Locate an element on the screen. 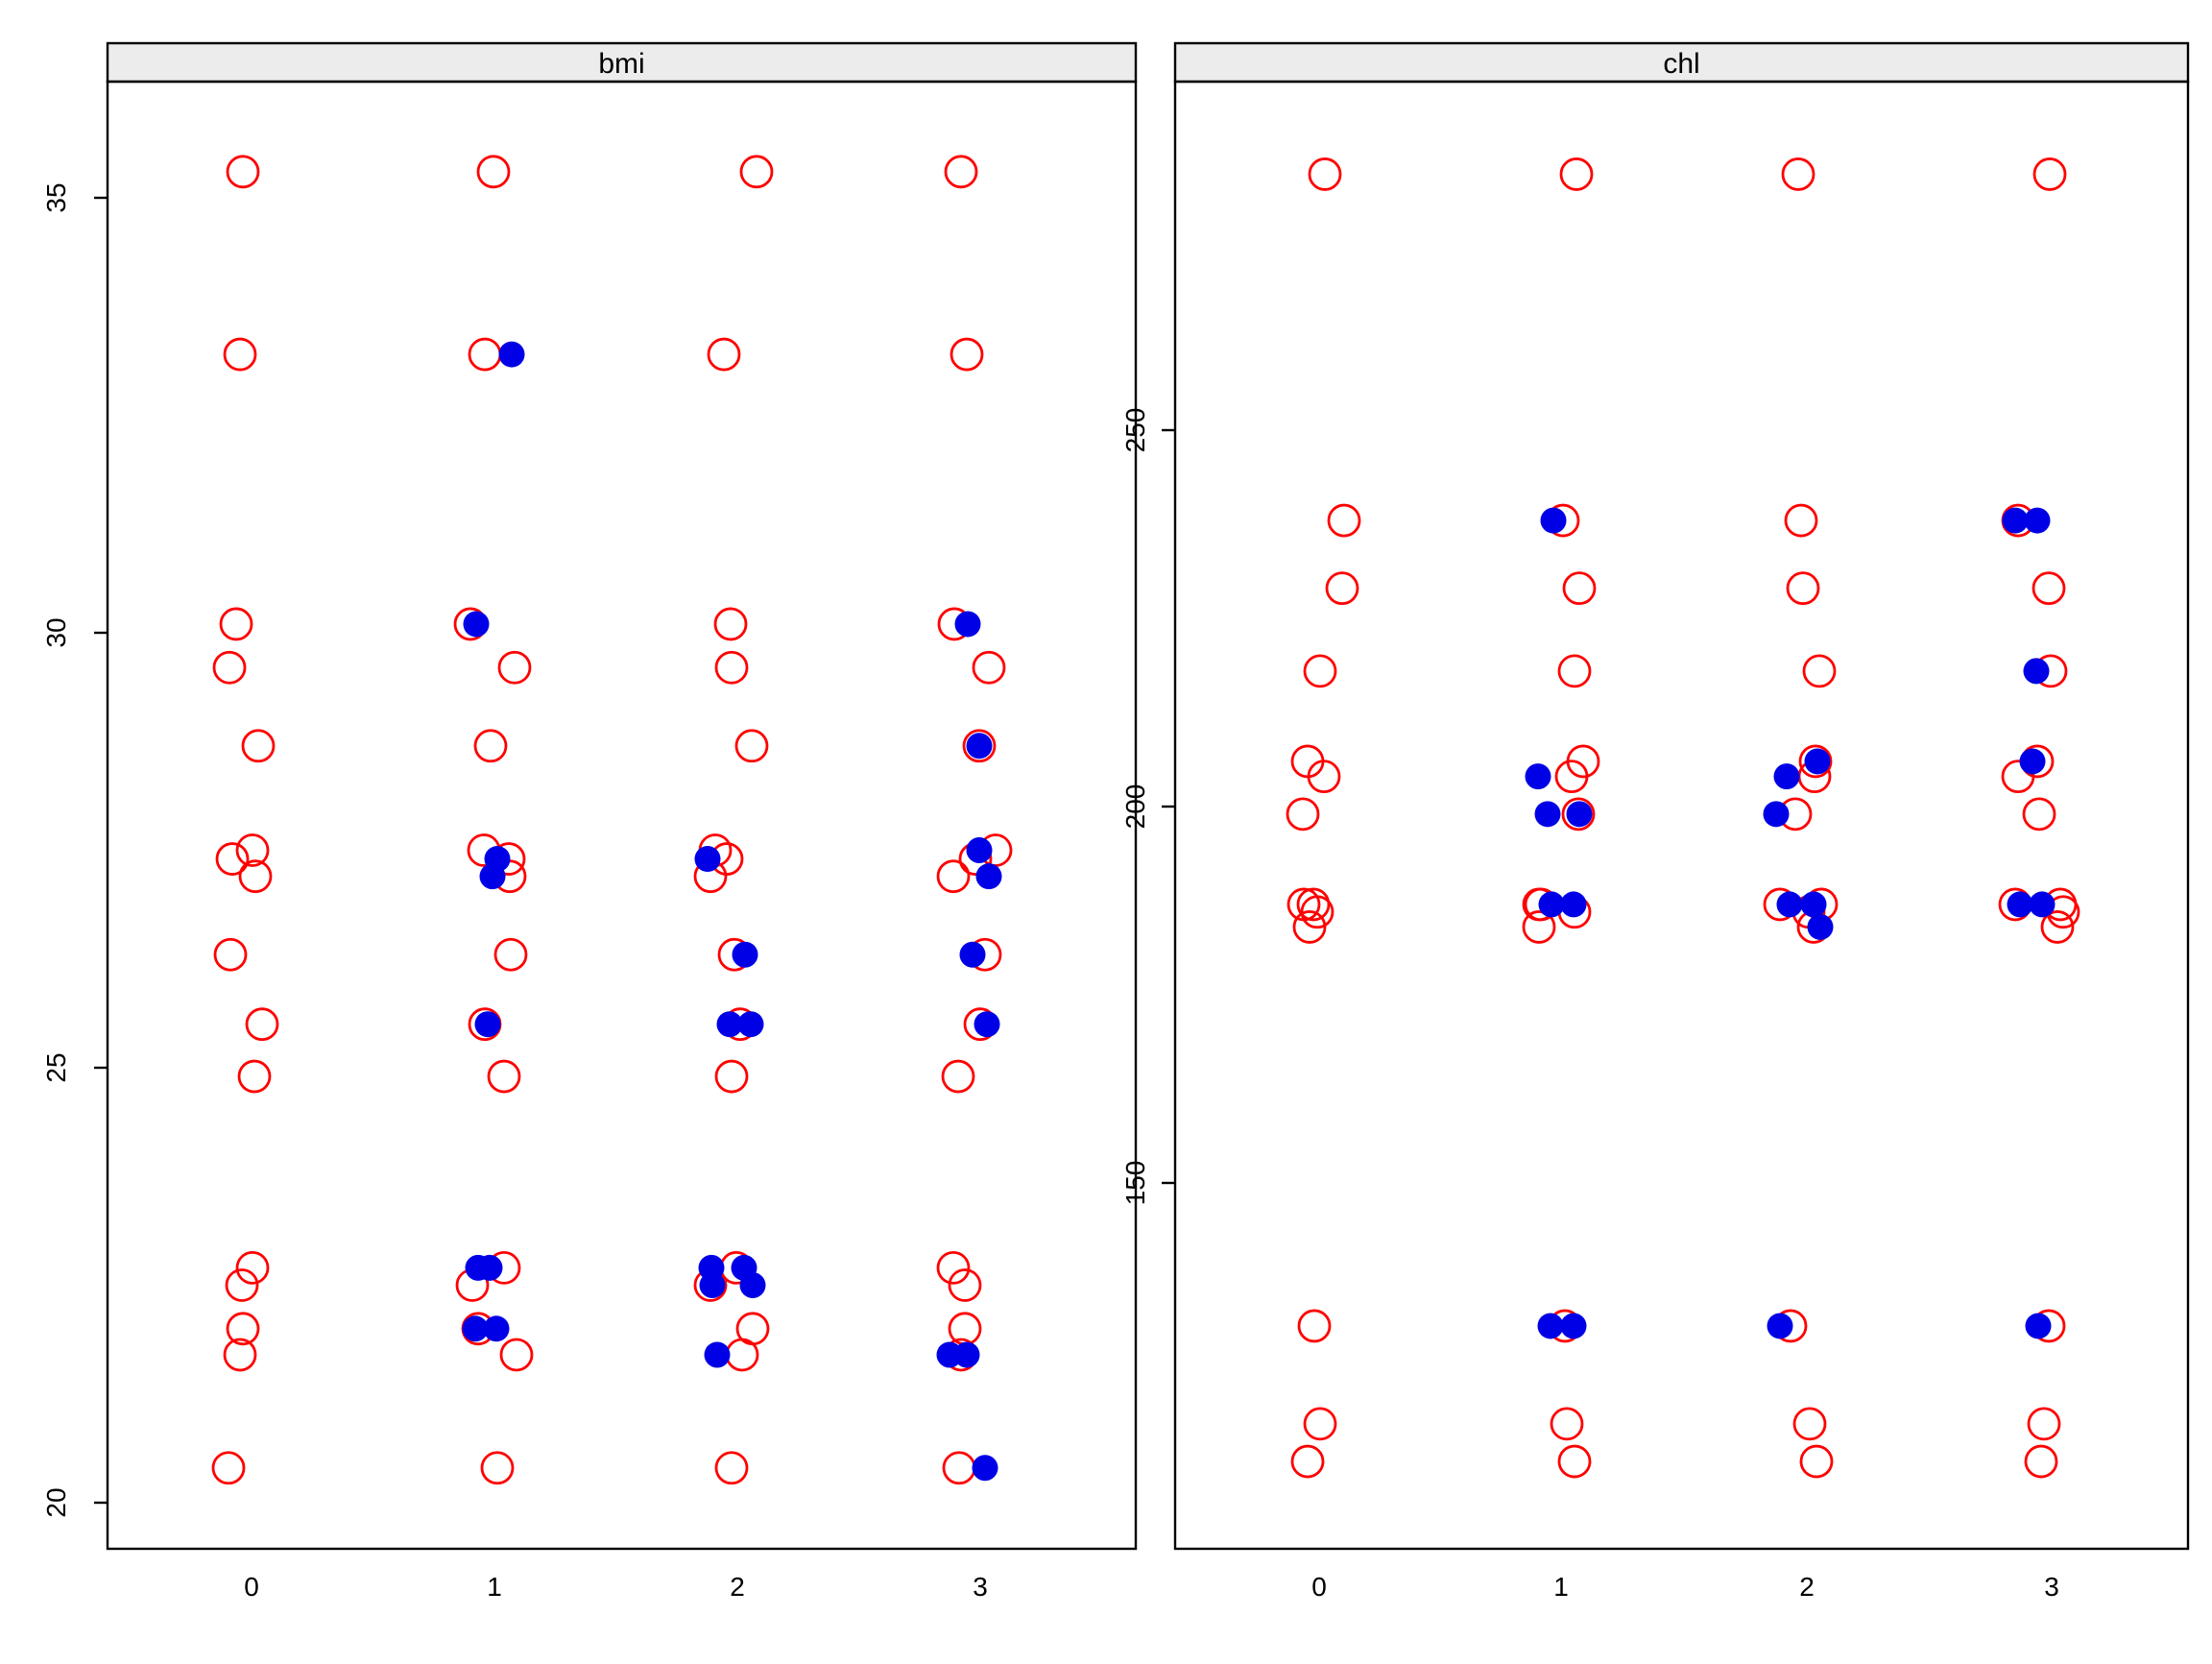  x-tick-label-chl-3: 3 is located at coordinates (2052, 1587).